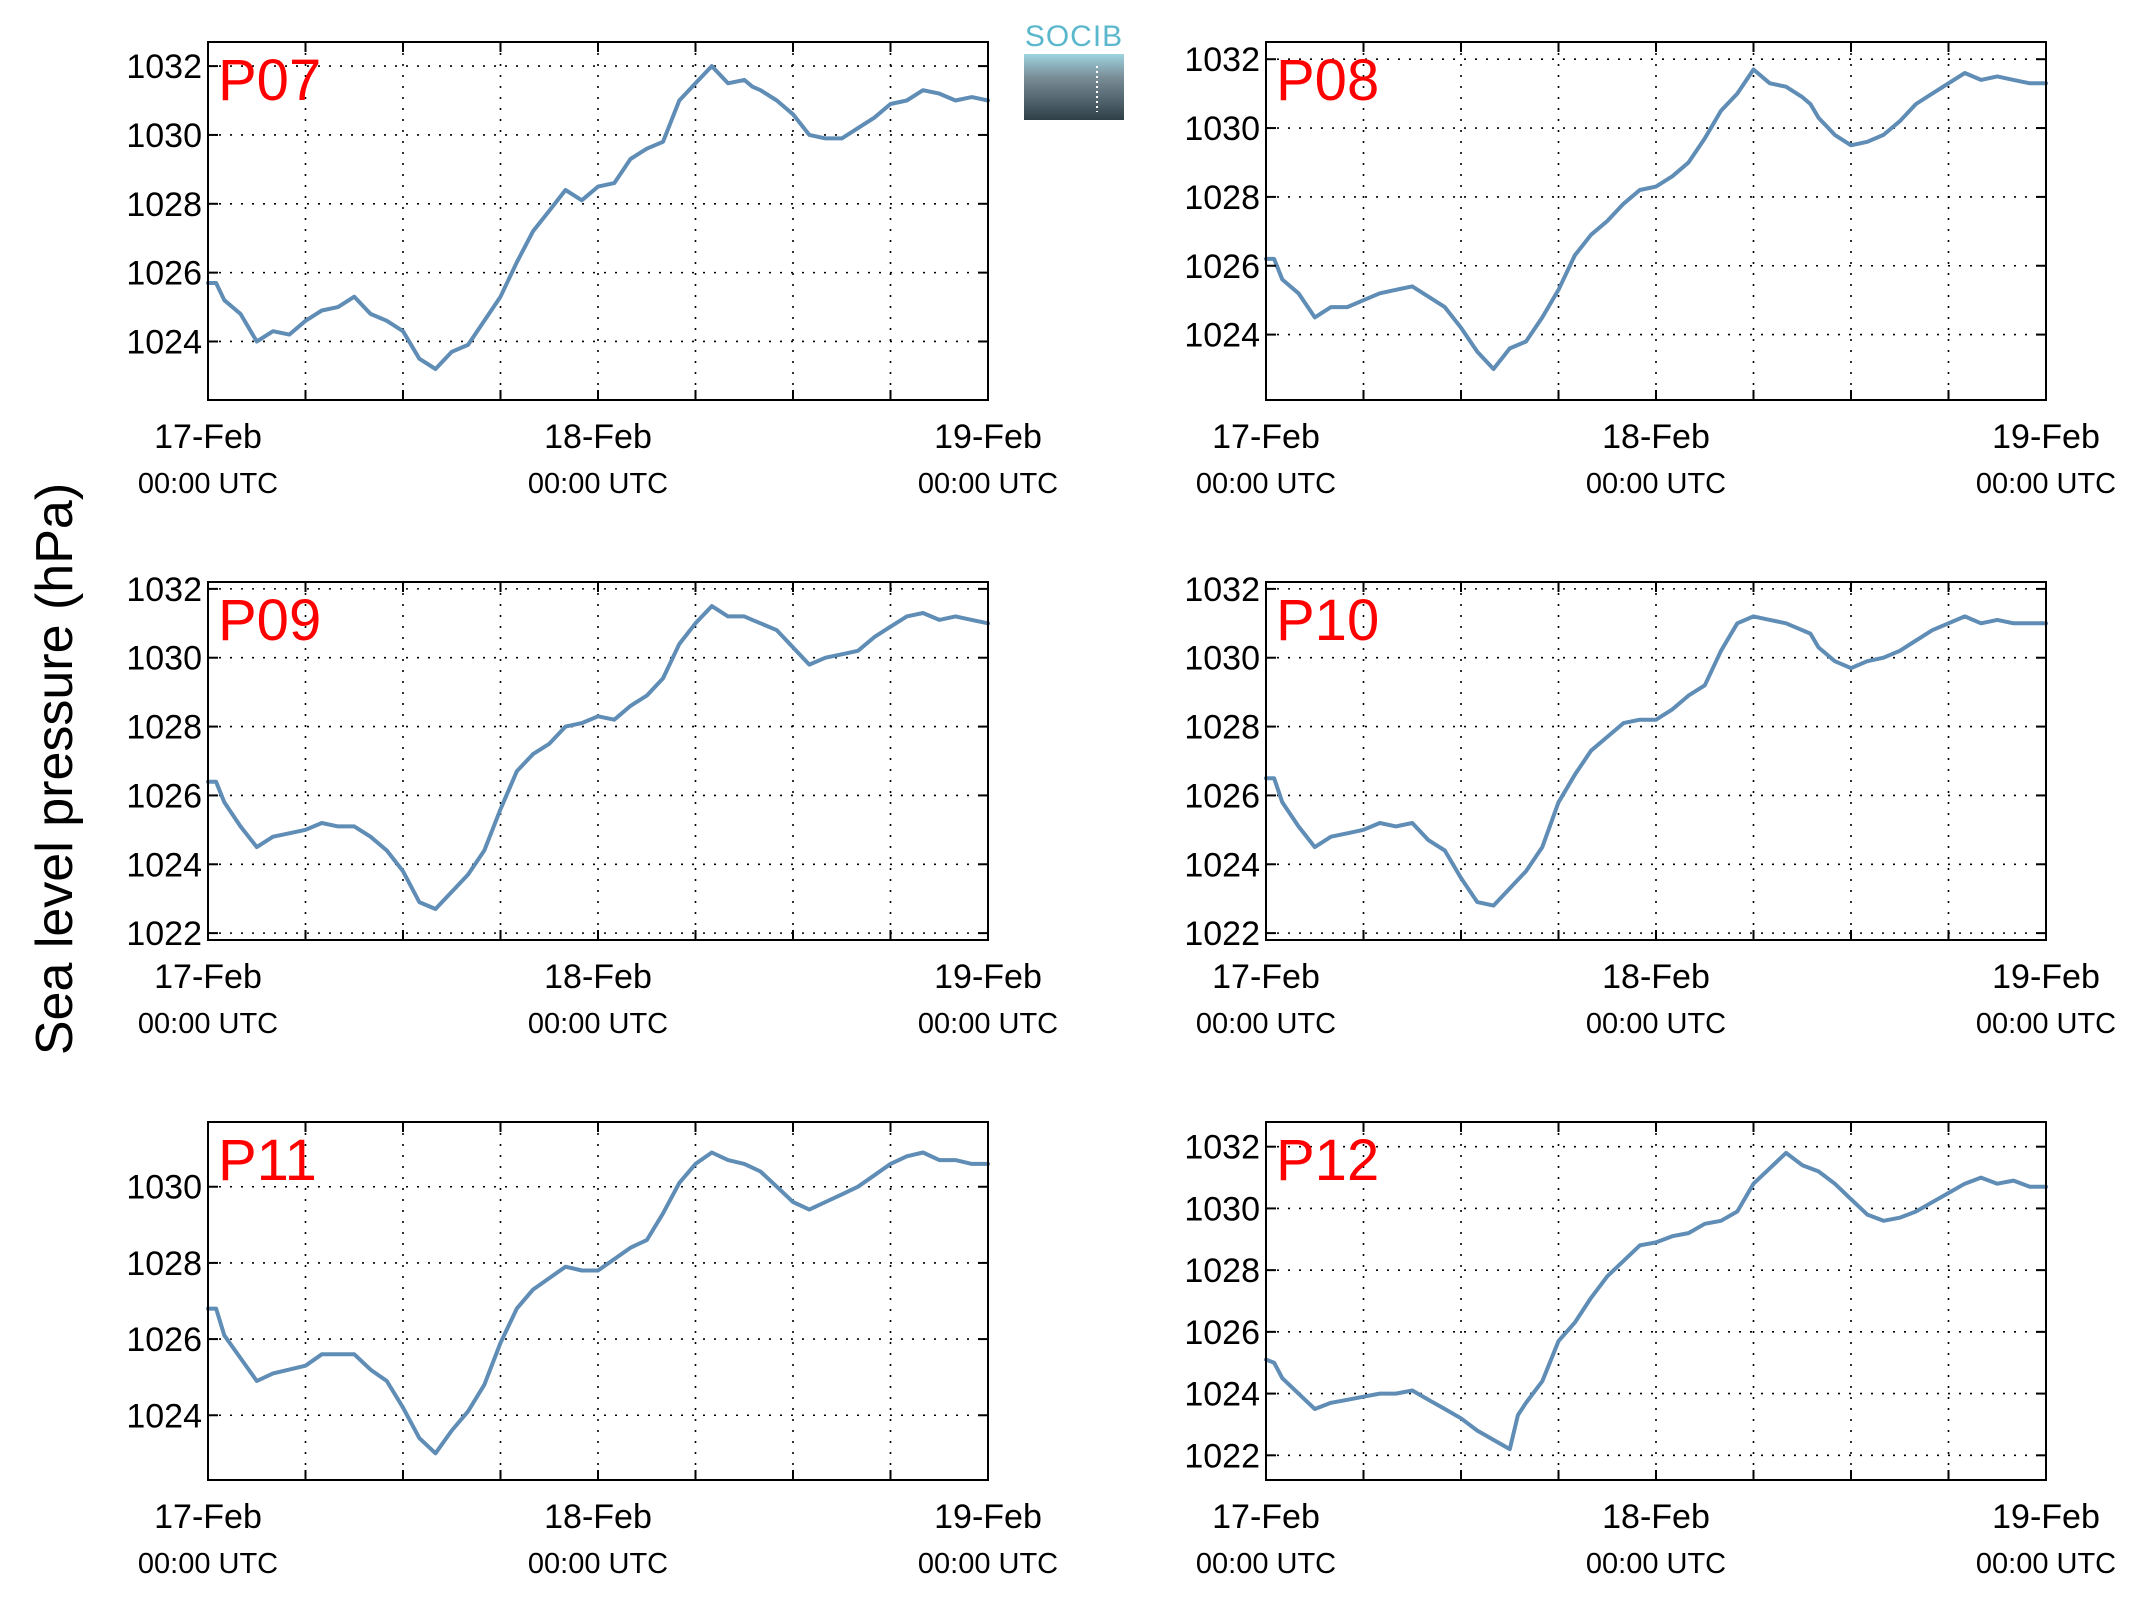  I want to click on panel-title: P07, so click(269, 80).